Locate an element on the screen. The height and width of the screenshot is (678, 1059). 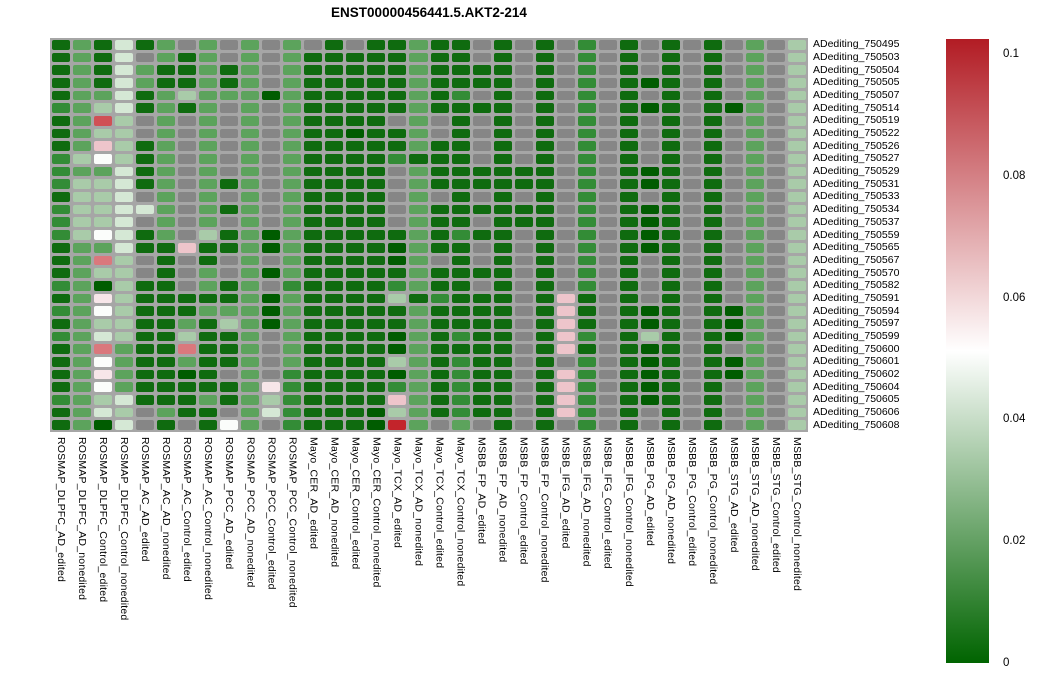
column-label: MSBB_IFG_AD_edited is located at coordinates (565, 493).